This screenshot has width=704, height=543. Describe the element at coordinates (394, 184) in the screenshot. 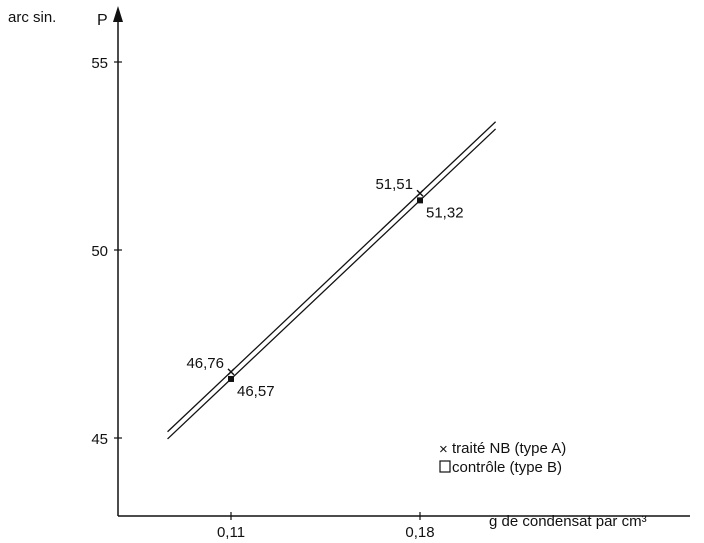

I see `data-label-a: 51,51` at that location.